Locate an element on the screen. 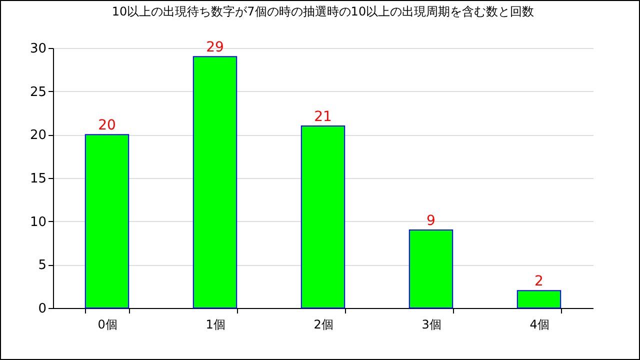 The height and width of the screenshot is (360, 640). data-label: 2 is located at coordinates (539, 282).